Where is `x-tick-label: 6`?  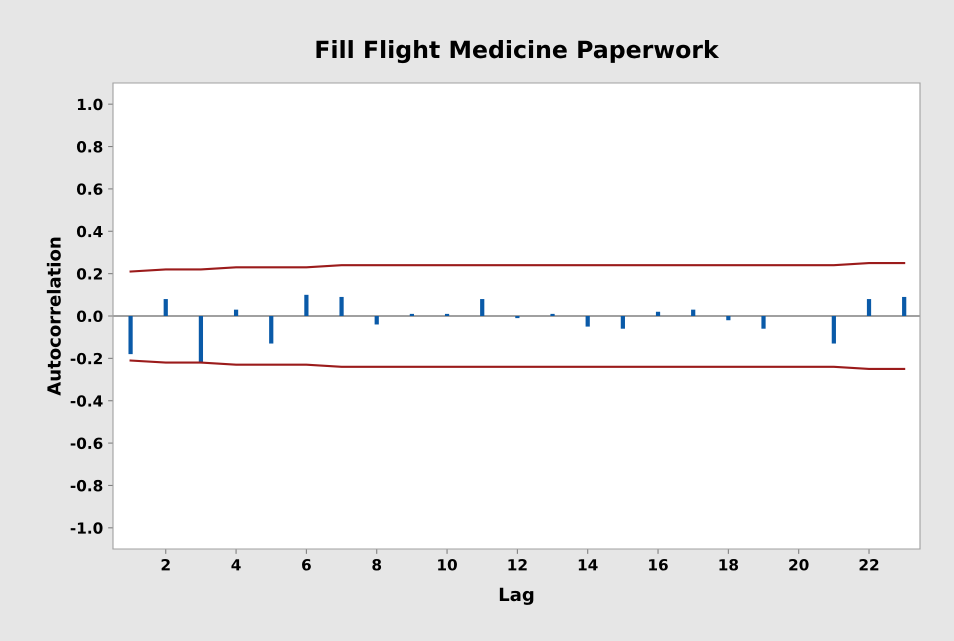 x-tick-label: 6 is located at coordinates (306, 565).